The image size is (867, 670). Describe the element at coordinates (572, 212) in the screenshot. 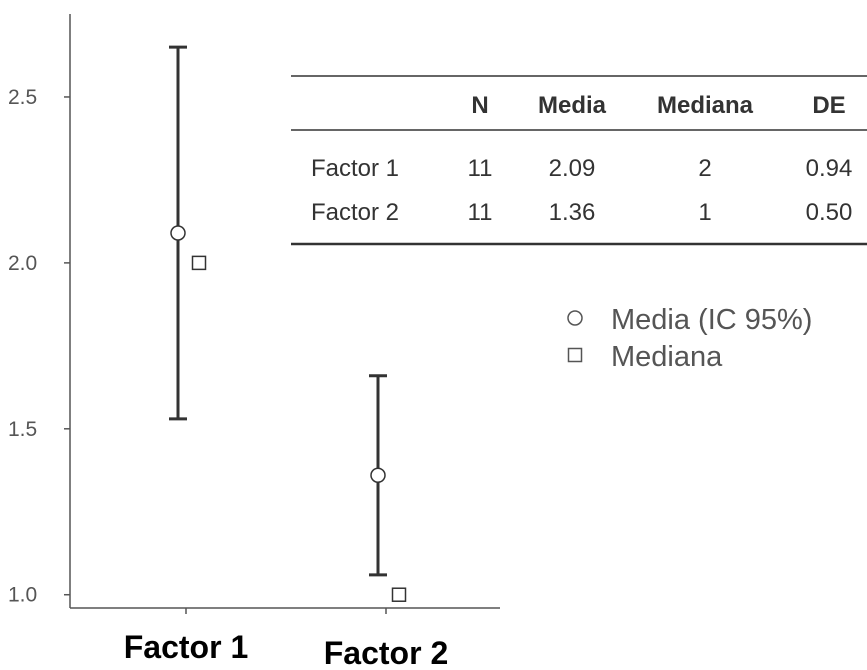

I see `table-cell: 1.36` at that location.